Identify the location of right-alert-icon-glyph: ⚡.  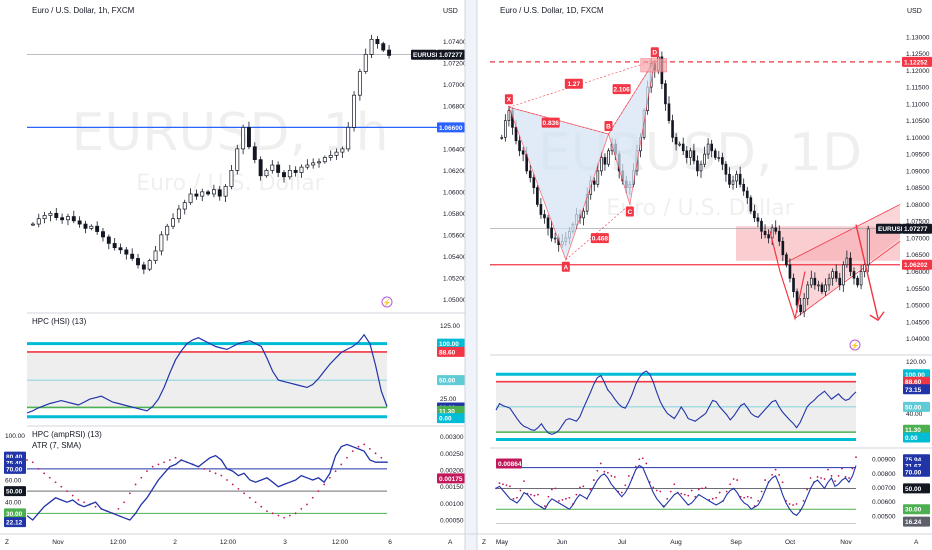
(855, 345).